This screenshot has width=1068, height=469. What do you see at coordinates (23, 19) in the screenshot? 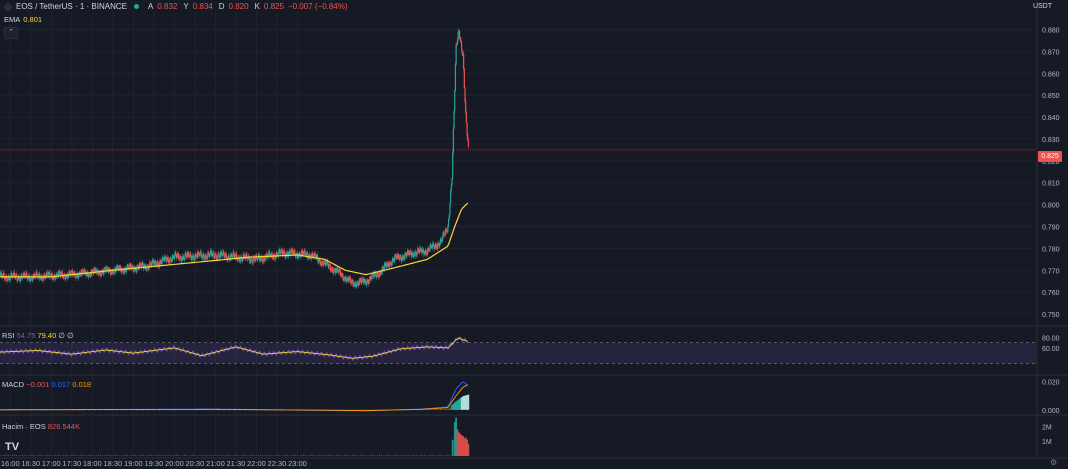
I see `ema-legend: EMA 0.801` at bounding box center [23, 19].